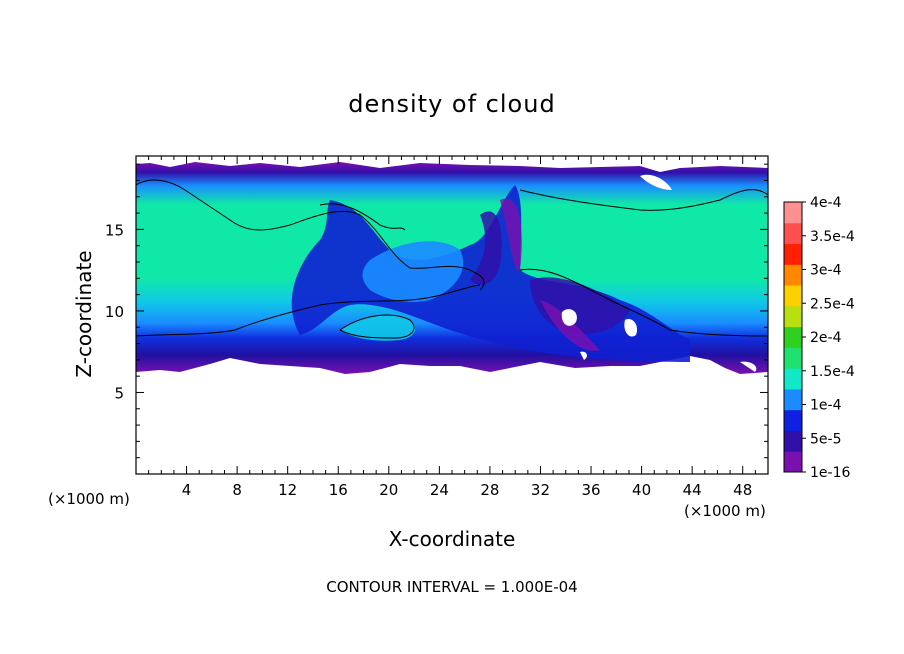  Describe the element at coordinates (692, 490) in the screenshot. I see `x-tick-label: 44` at that location.